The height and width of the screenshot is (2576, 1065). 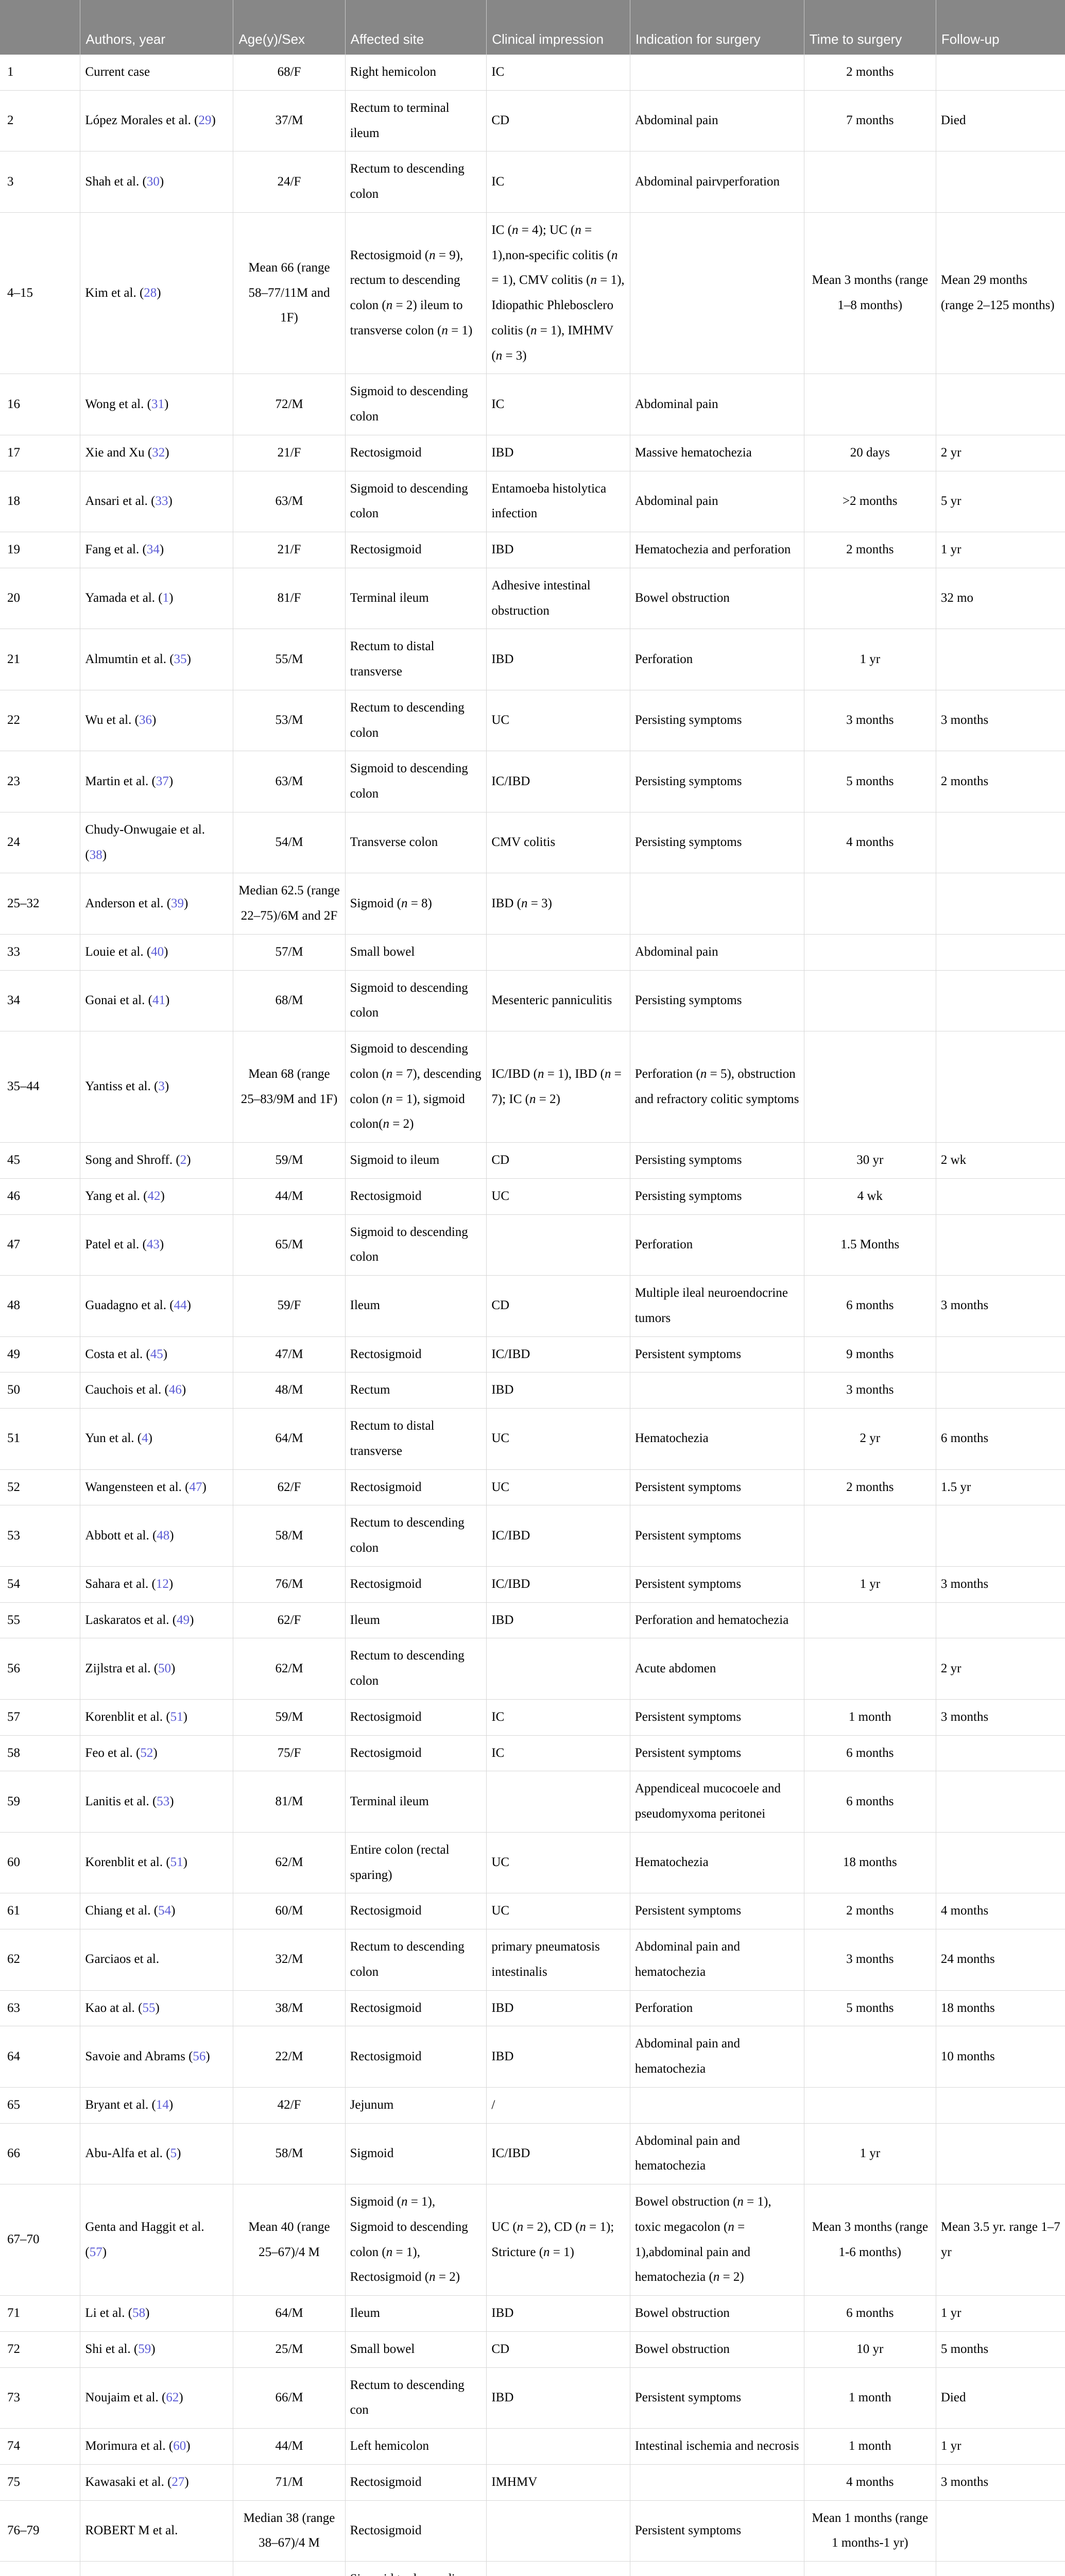 What do you see at coordinates (717, 2105) in the screenshot?
I see `cell-indication-for-surgery` at bounding box center [717, 2105].